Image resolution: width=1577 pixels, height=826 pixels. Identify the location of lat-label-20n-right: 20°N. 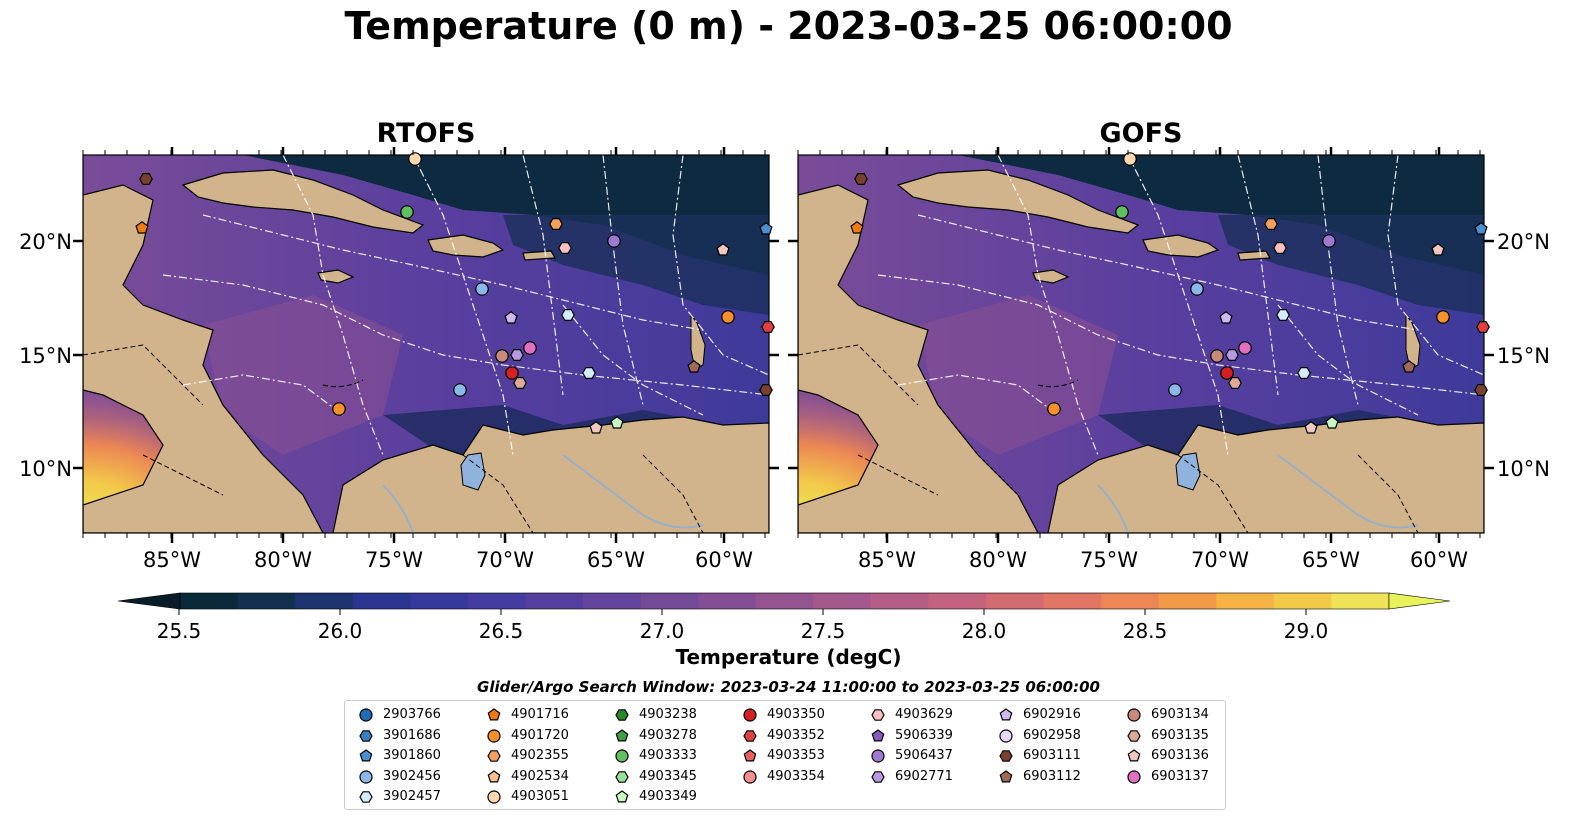
(1523, 242).